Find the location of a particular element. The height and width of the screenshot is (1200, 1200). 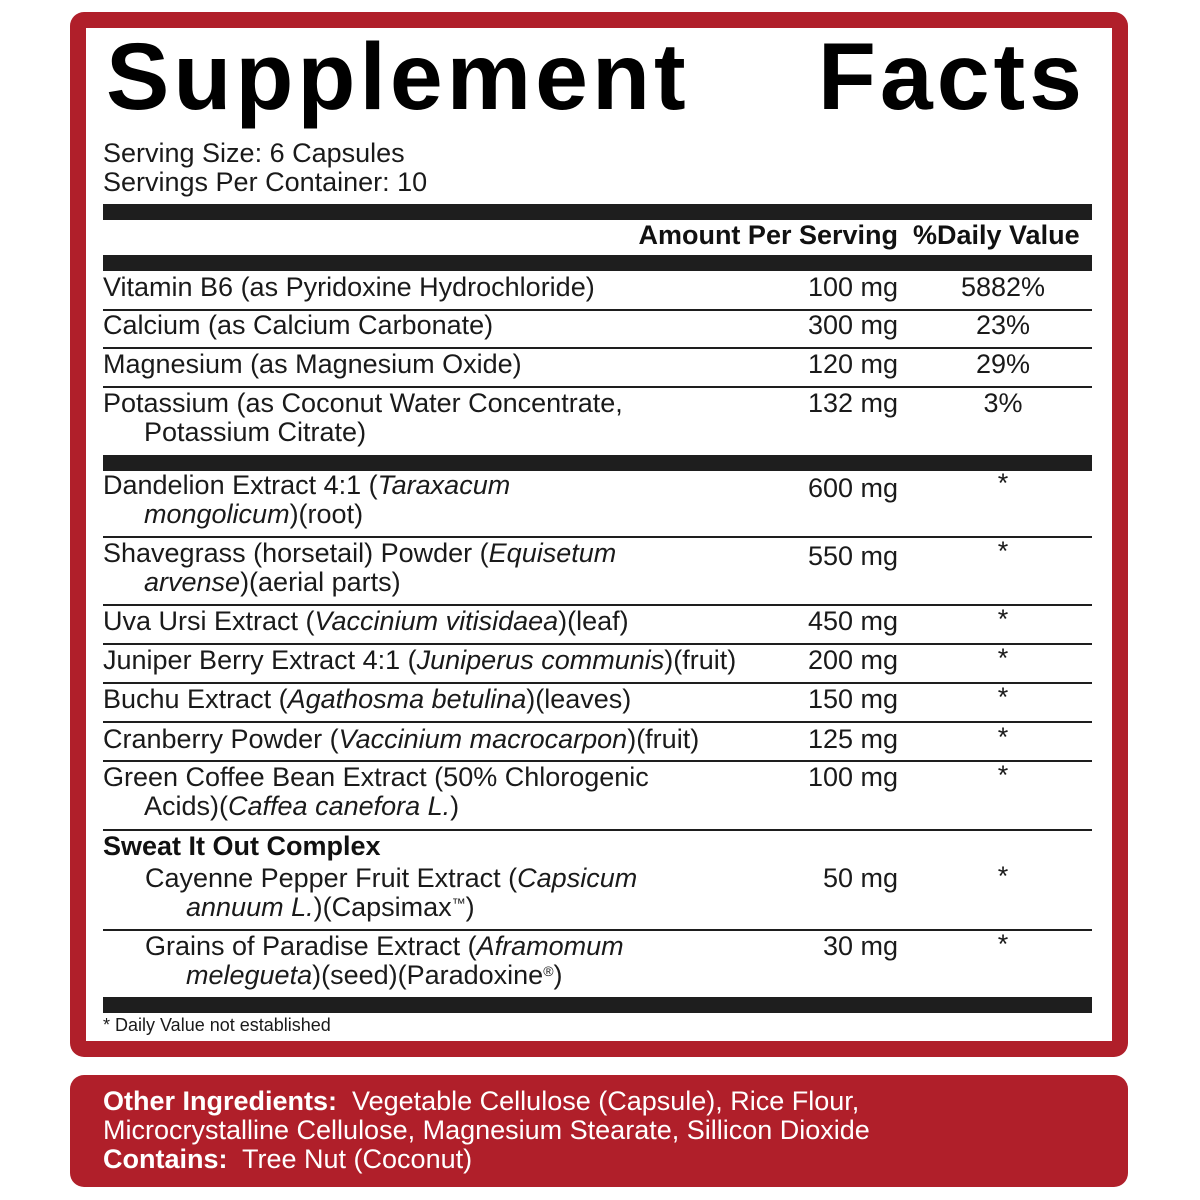

latin-name: Caffea canefora L. is located at coordinates (339, 806).